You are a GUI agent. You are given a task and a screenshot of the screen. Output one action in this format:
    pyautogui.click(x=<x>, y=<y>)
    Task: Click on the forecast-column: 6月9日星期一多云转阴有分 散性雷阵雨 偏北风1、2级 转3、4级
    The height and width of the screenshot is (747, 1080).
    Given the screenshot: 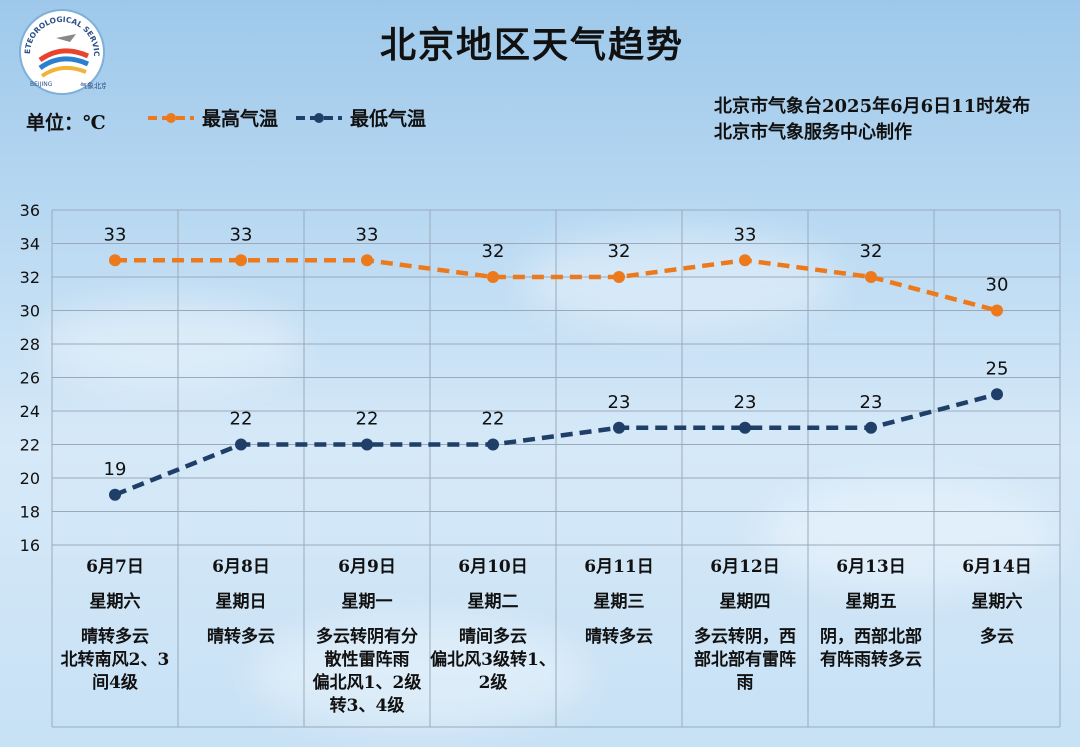 What is the action you would take?
    pyautogui.click(x=367, y=633)
    